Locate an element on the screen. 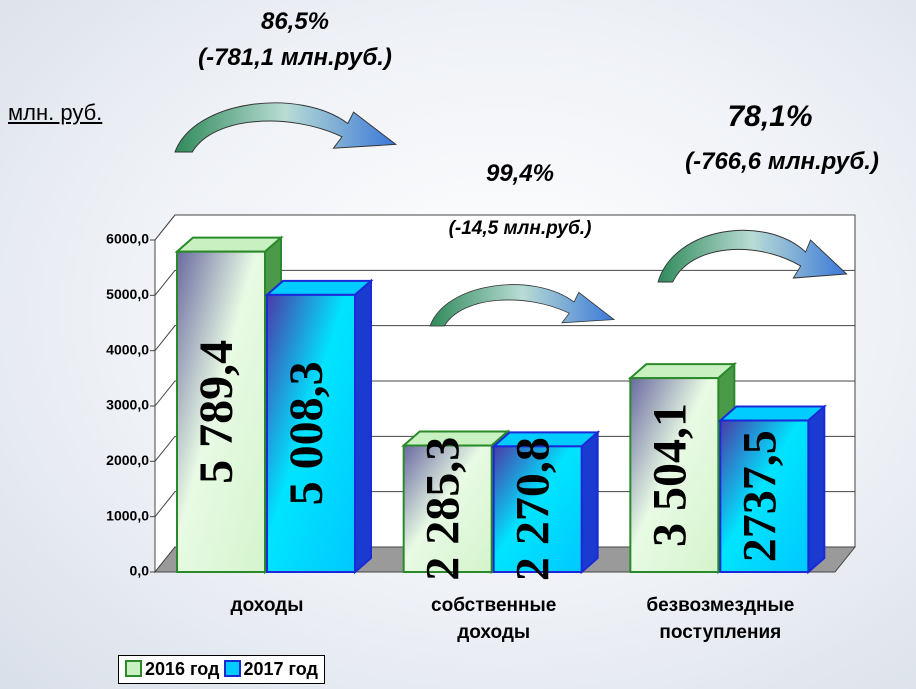 Image resolution: width=916 pixels, height=689 pixels. y-tick-label: 5000,0 is located at coordinates (127, 294).